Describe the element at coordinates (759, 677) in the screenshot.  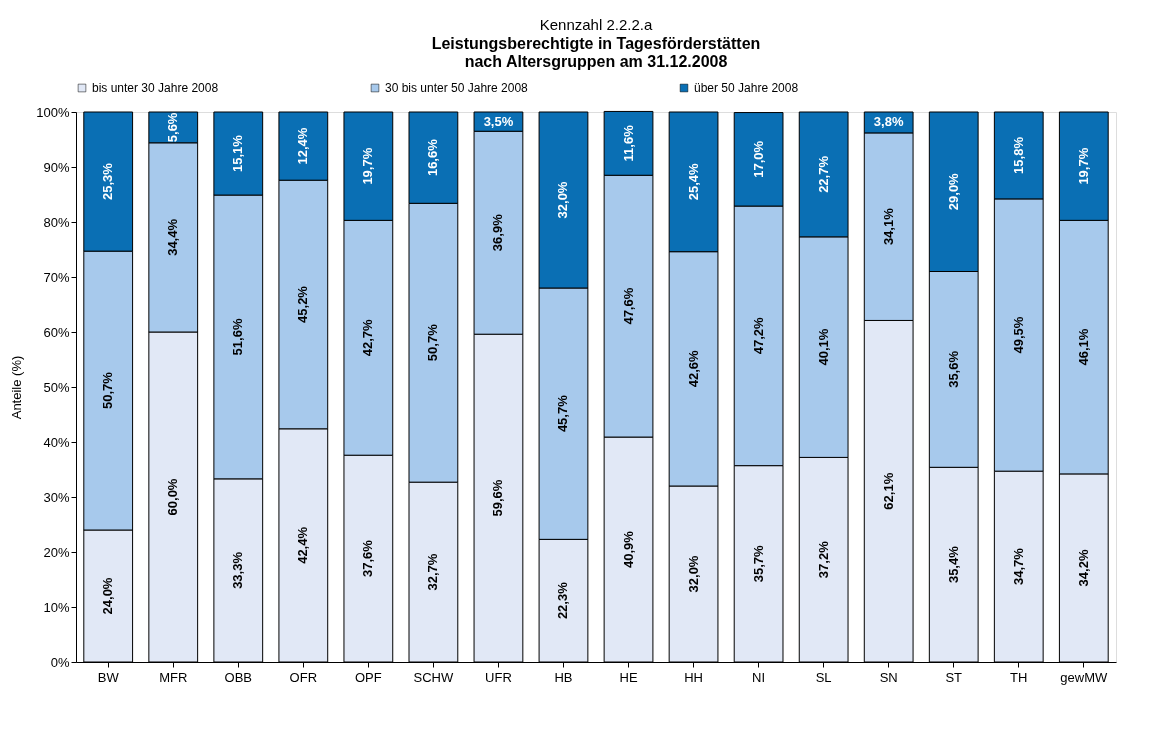
I see `x-tick-label: NI` at that location.